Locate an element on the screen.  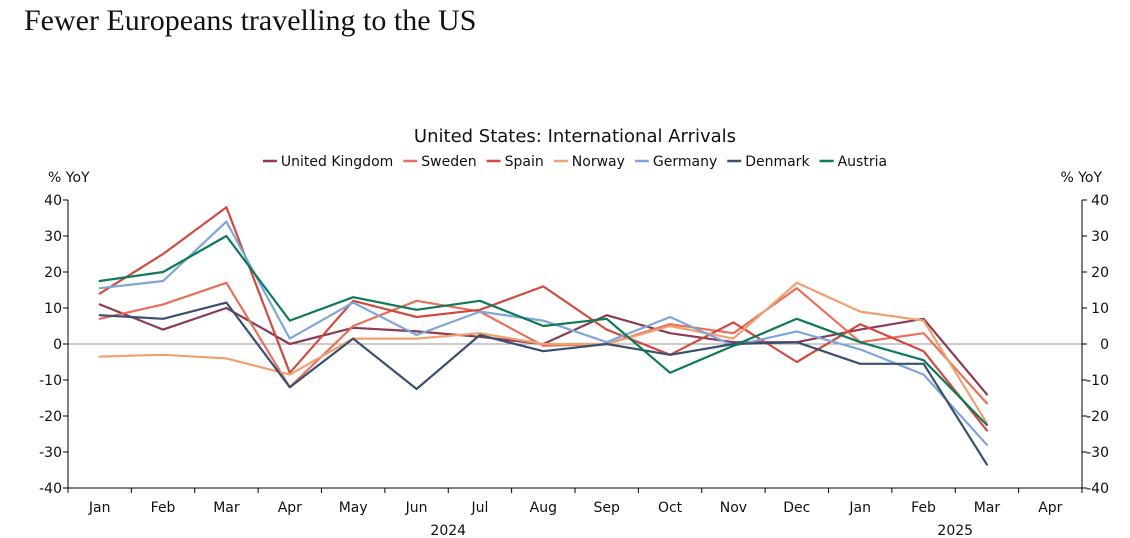
legend-label: Denmark is located at coordinates (777, 162).